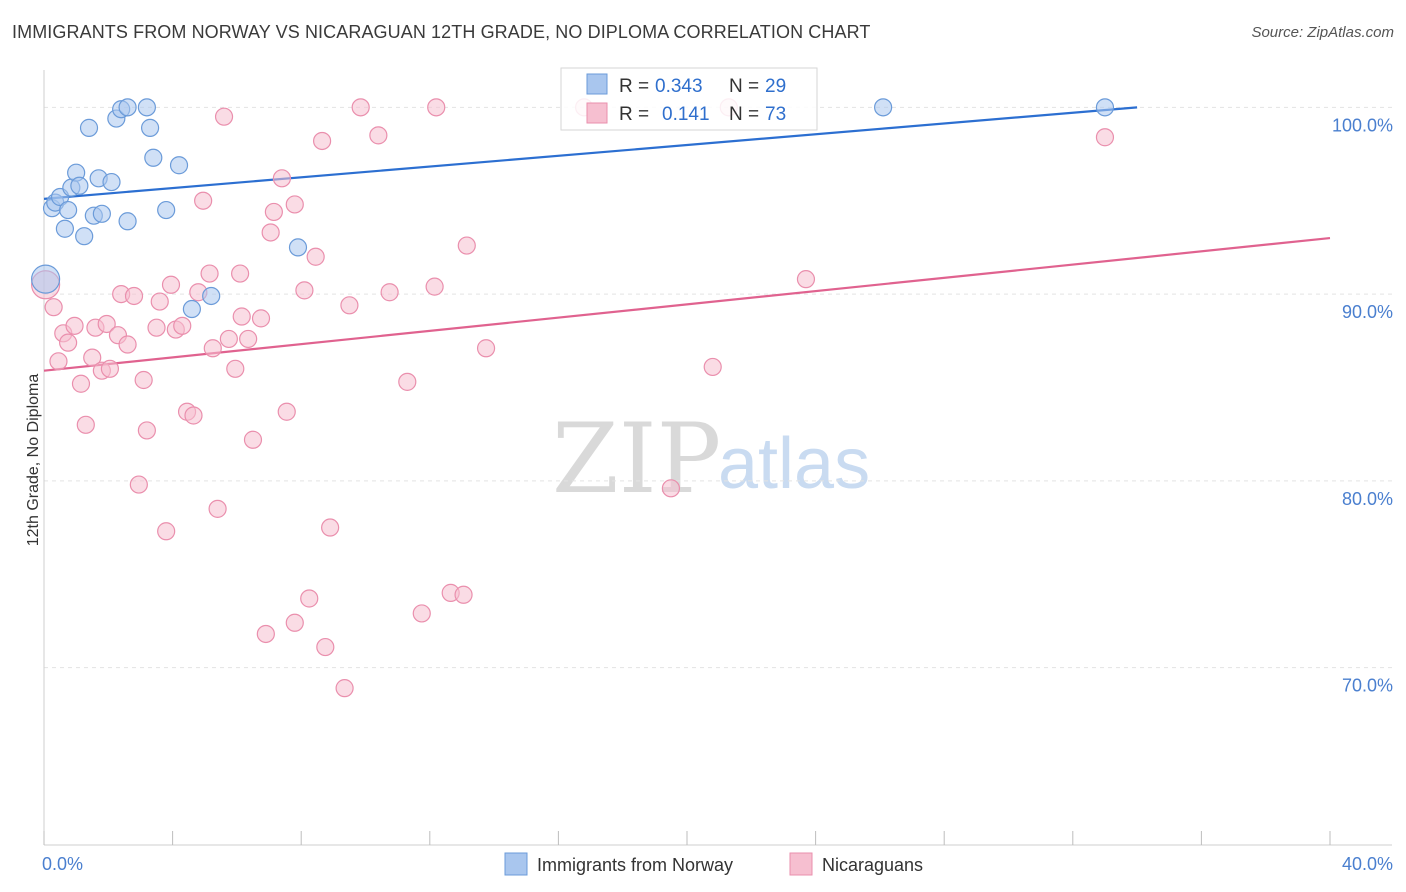 The width and height of the screenshot is (1406, 892). What do you see at coordinates (686, 114) in the screenshot?
I see `stats-r-value-pink: 0.141` at bounding box center [686, 114].